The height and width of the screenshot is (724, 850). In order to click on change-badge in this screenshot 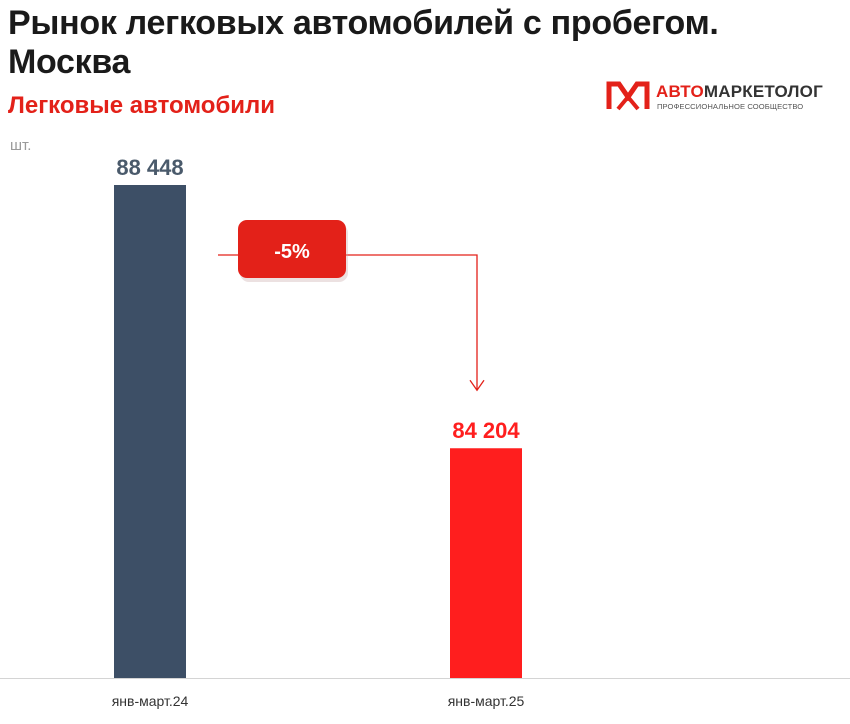, I will do `click(292, 249)`.